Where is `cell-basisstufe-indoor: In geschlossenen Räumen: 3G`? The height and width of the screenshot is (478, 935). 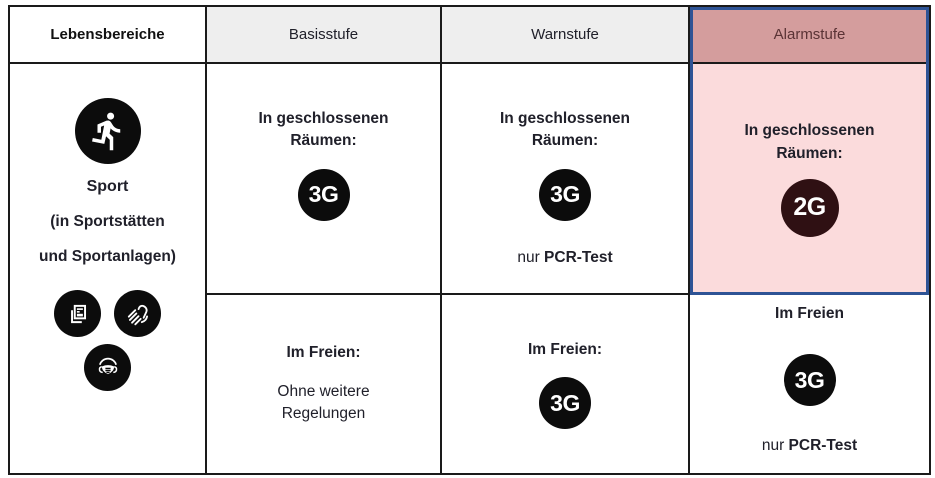
cell-basisstufe-indoor: In geschlossenen Räumen: 3G is located at coordinates (324, 179).